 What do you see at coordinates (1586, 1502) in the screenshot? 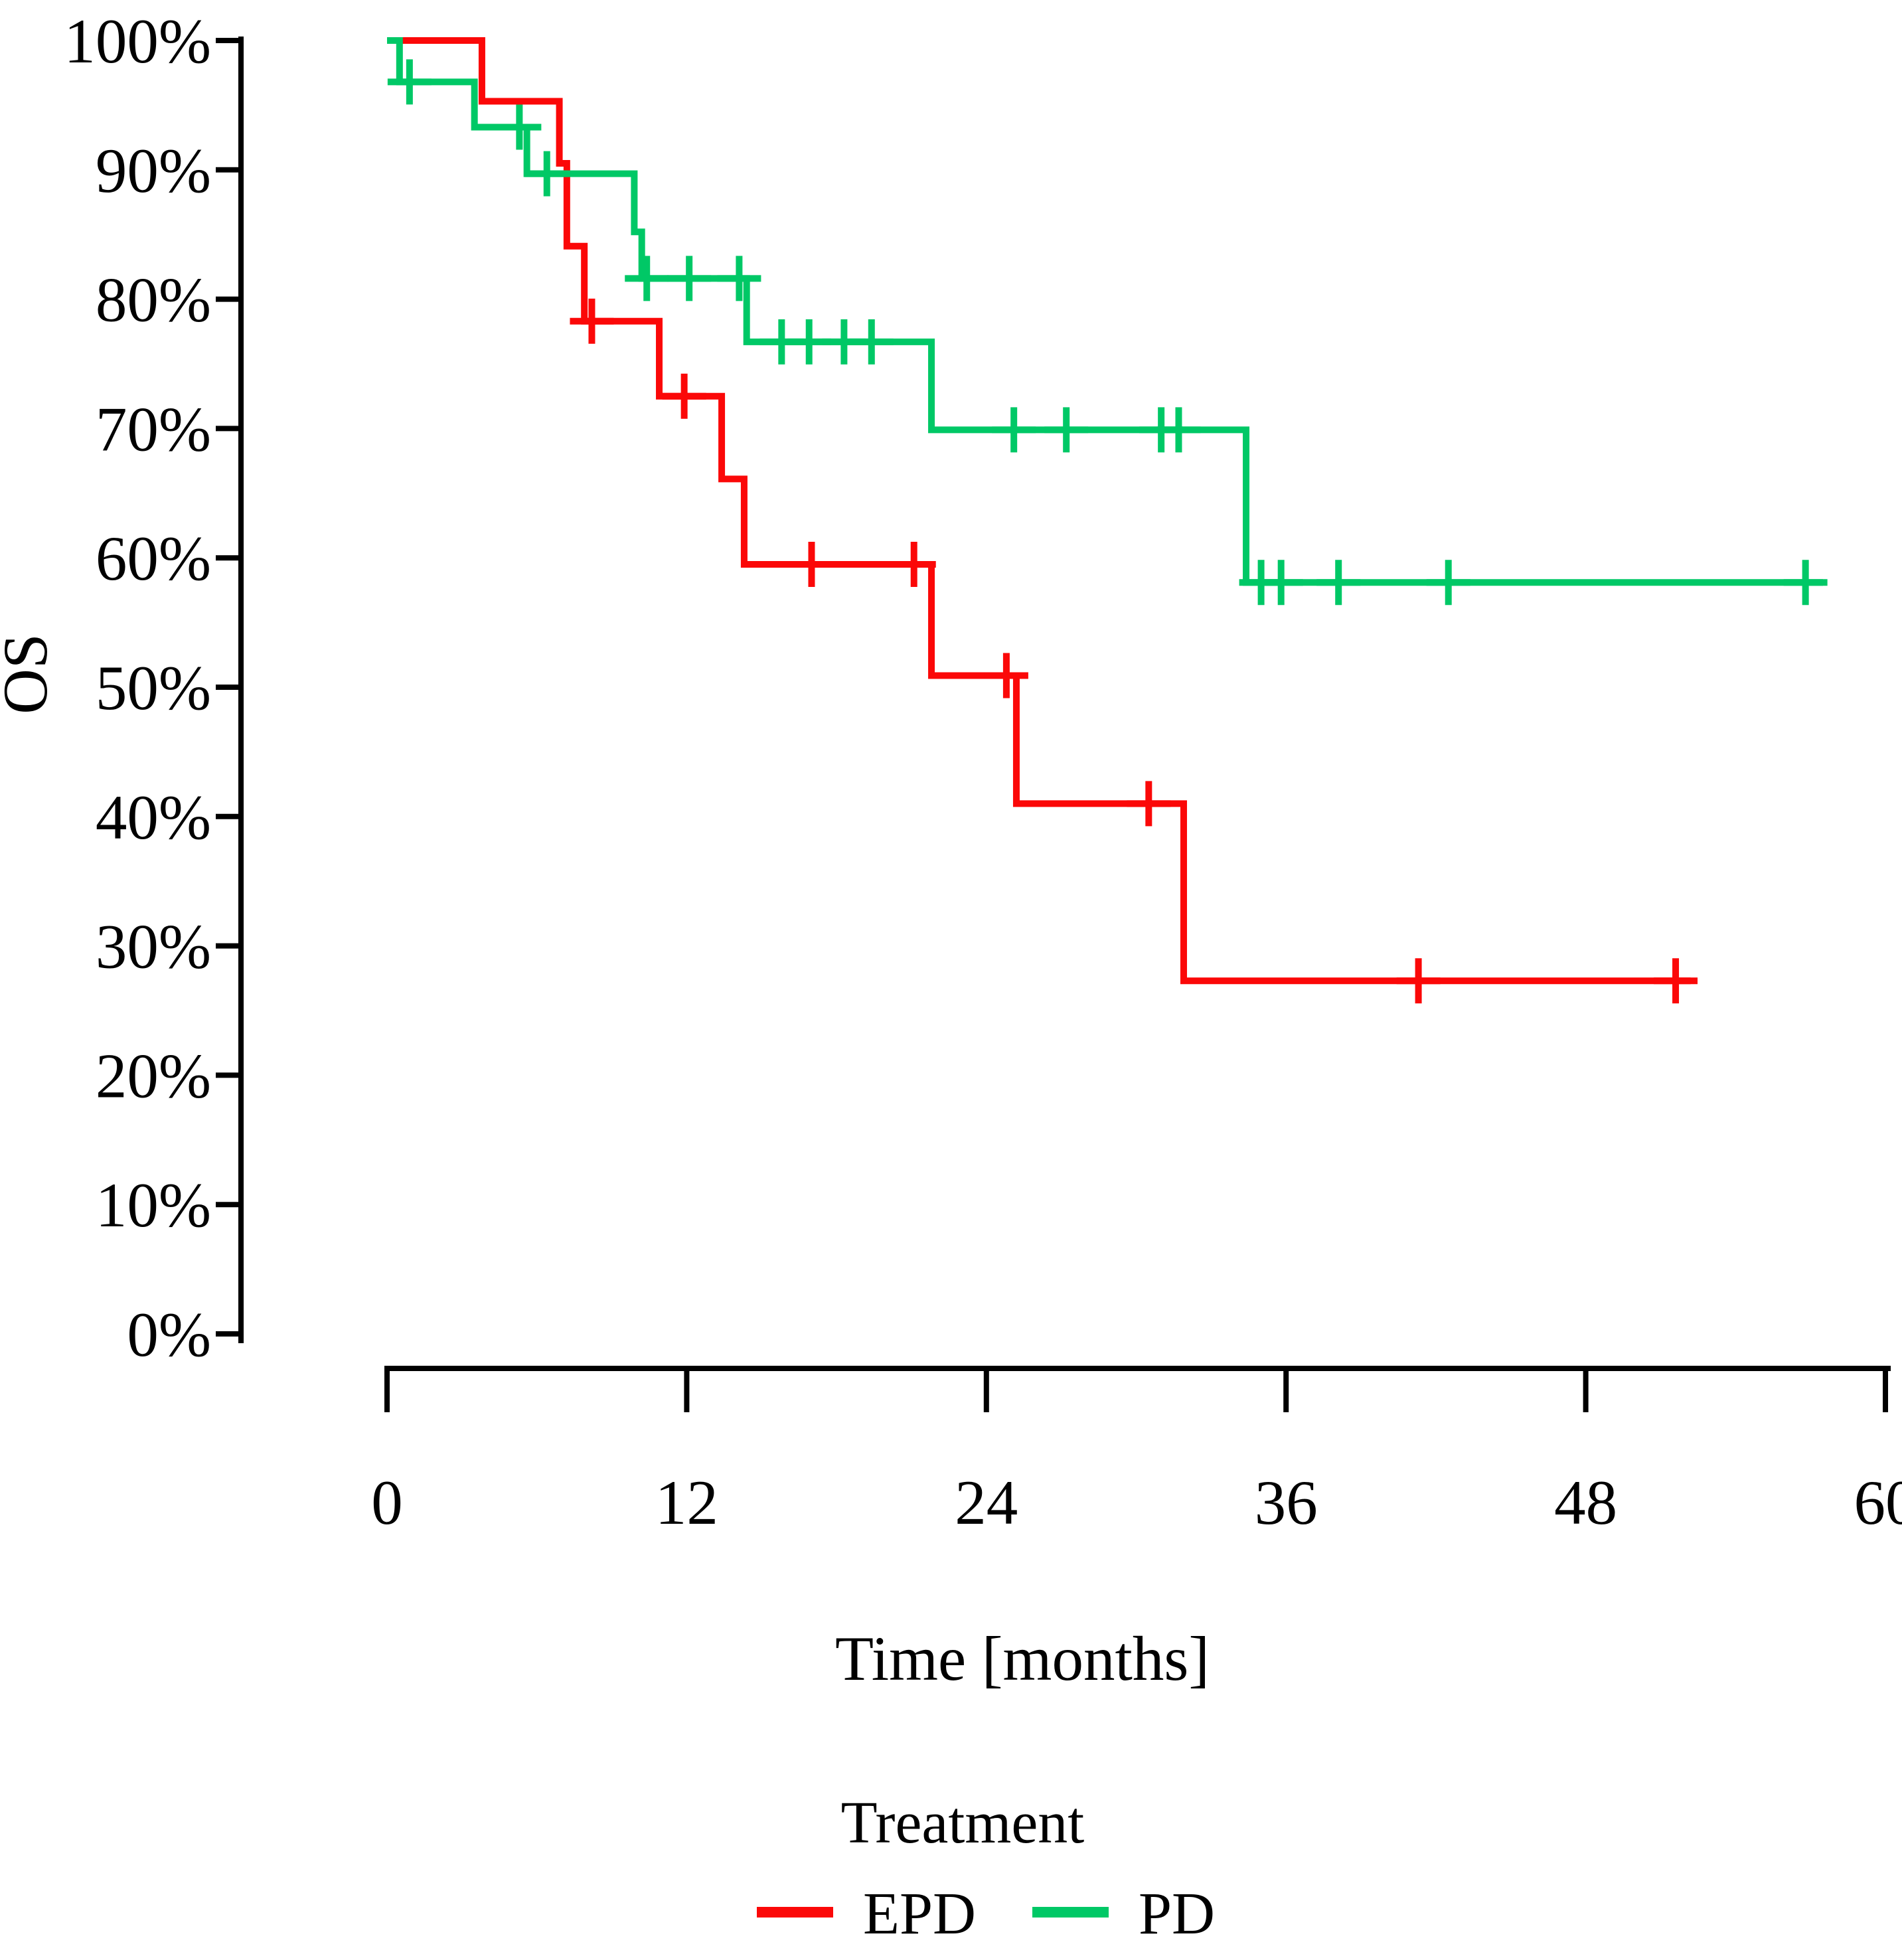
I see `x-tick-label: 48` at bounding box center [1586, 1502].